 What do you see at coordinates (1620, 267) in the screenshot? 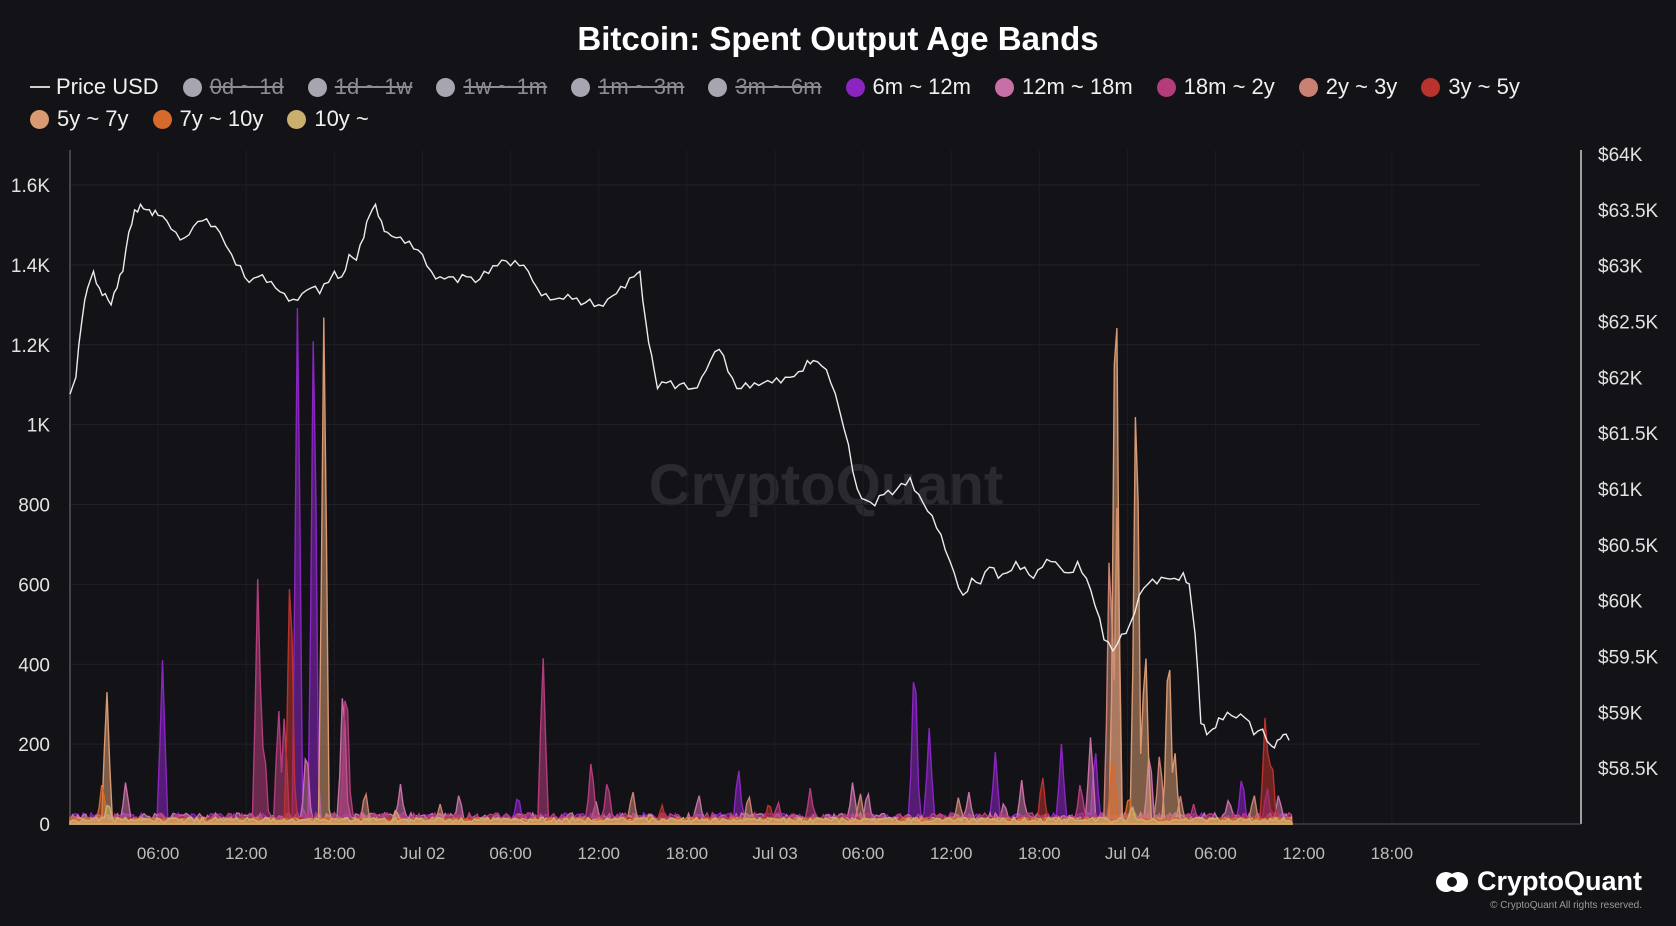
I see `y-right-tick-label: $63K` at bounding box center [1620, 267].